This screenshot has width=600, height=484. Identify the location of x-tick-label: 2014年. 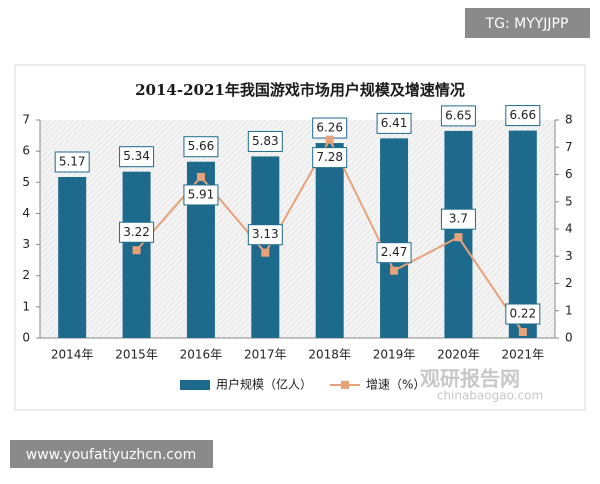
(72, 355).